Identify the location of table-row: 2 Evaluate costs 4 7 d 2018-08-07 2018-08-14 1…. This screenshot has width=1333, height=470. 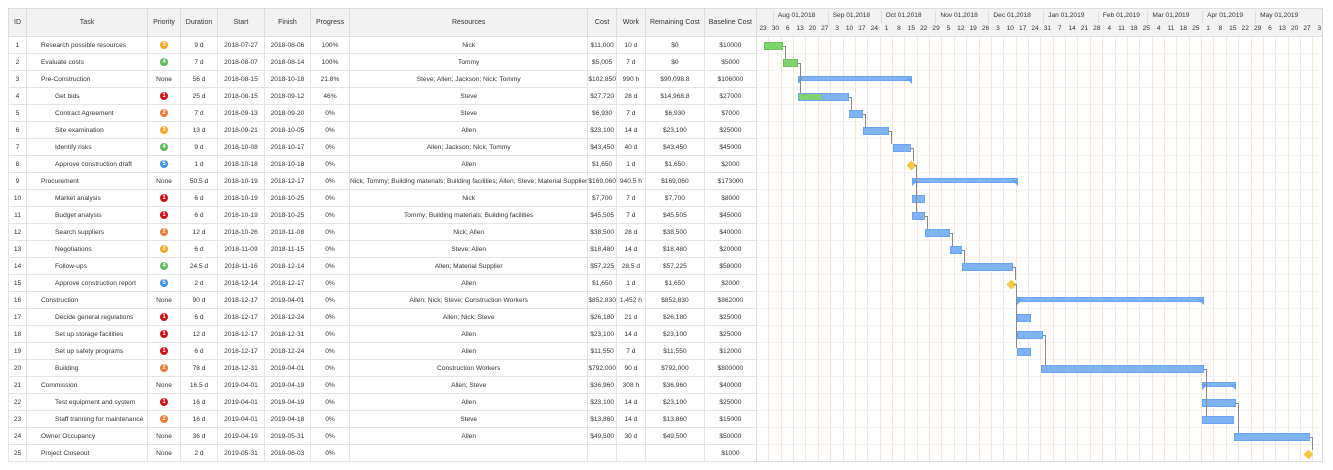
(382, 62).